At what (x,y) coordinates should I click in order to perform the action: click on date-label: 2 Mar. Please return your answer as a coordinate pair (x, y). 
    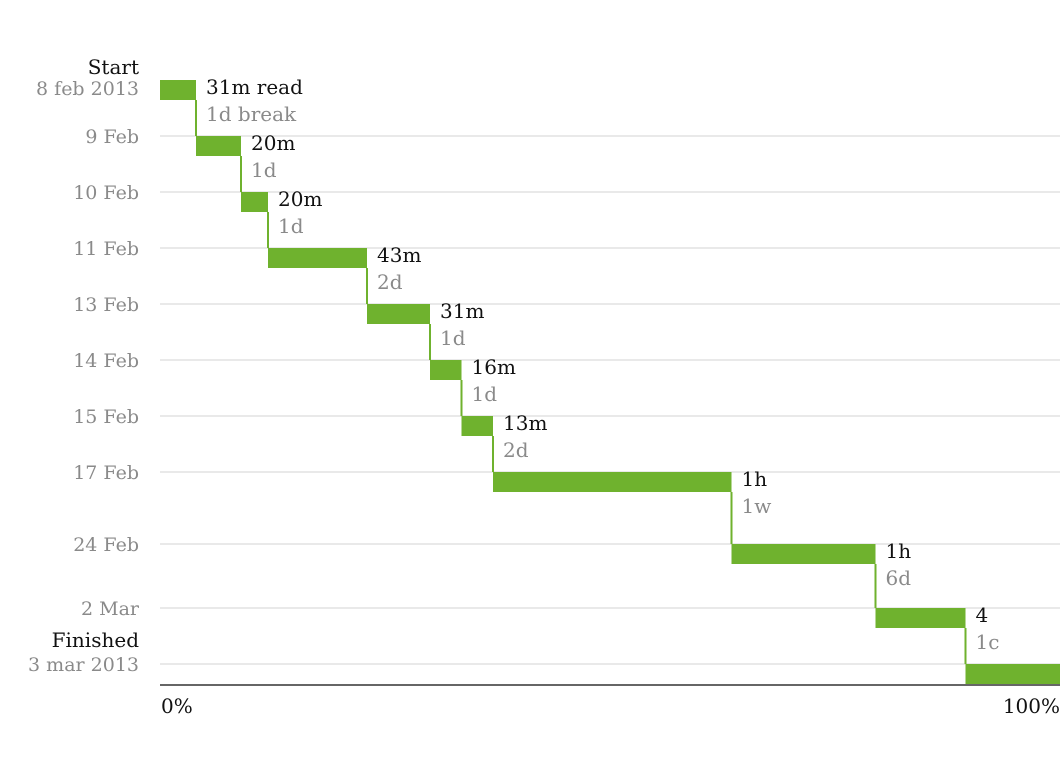
    Looking at the image, I should click on (110, 609).